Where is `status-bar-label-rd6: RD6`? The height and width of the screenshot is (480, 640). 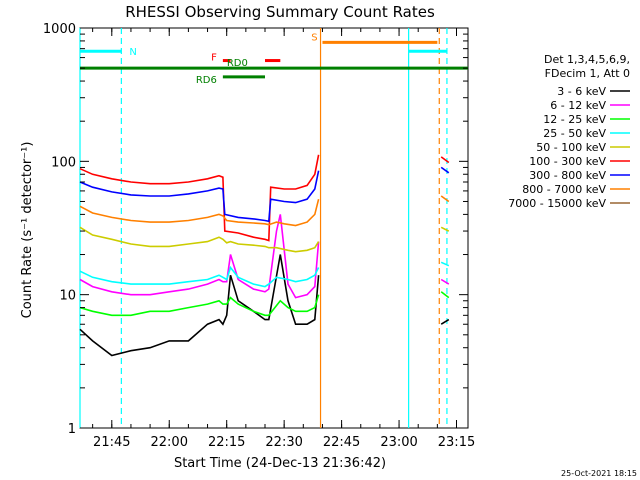 status-bar-label-rd6: RD6 is located at coordinates (206, 80).